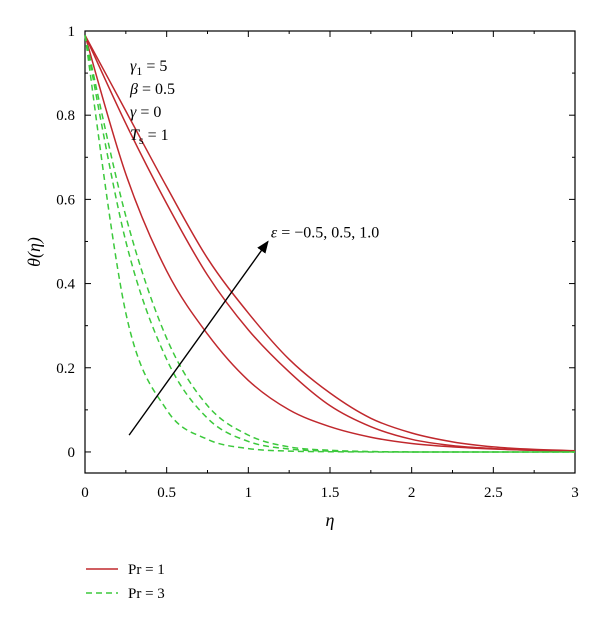  I want to click on y-tick-label: 0, so click(72, 453).